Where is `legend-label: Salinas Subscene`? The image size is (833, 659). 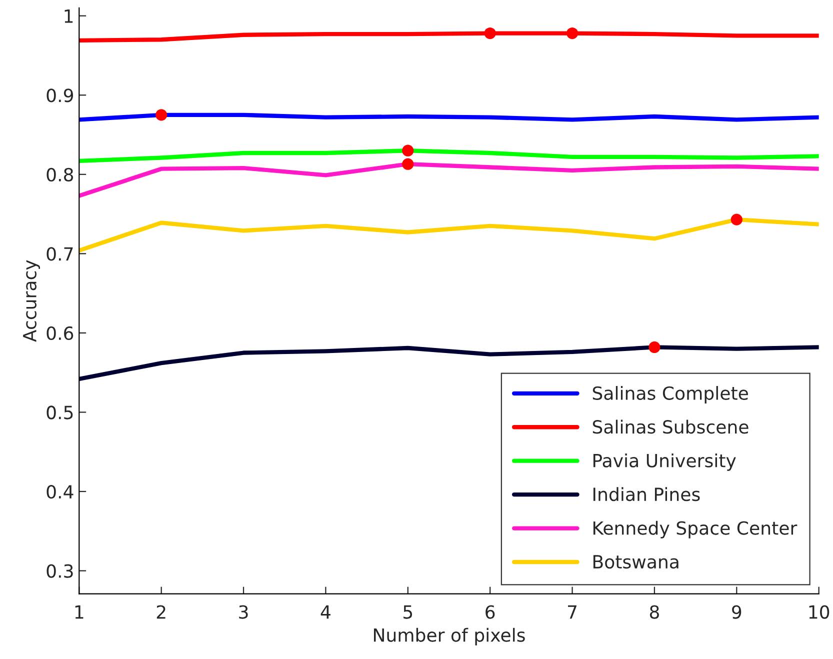 legend-label: Salinas Subscene is located at coordinates (670, 427).